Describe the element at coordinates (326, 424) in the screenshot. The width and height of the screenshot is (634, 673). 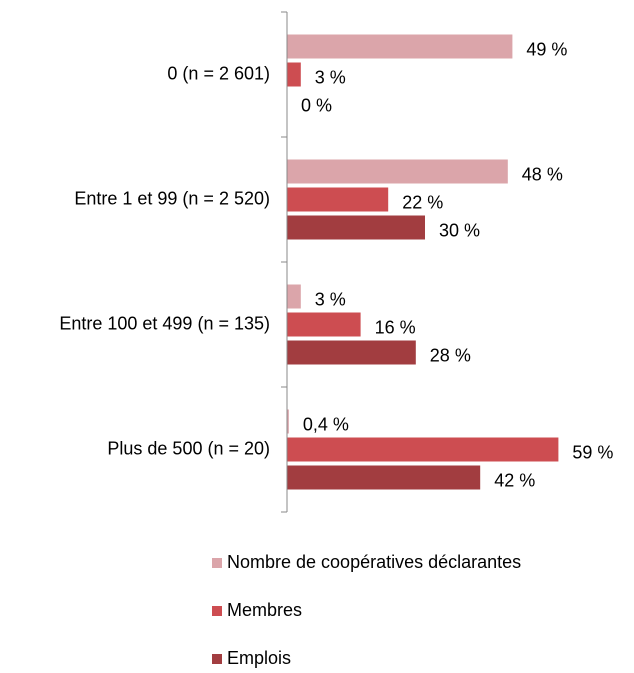
I see `value-label: 0,4 %` at that location.